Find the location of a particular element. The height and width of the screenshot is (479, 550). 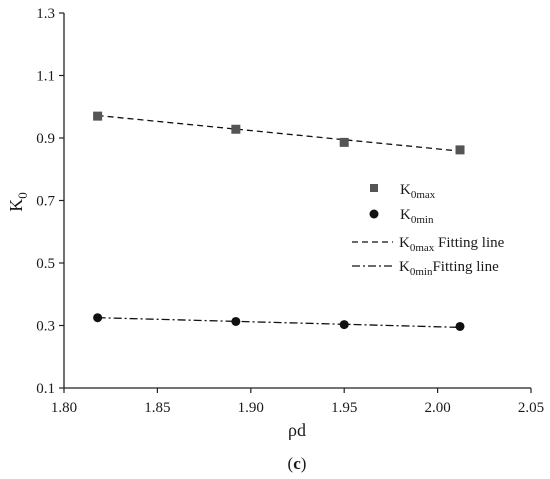

y-tick-label: 0.3 is located at coordinates (45, 327).